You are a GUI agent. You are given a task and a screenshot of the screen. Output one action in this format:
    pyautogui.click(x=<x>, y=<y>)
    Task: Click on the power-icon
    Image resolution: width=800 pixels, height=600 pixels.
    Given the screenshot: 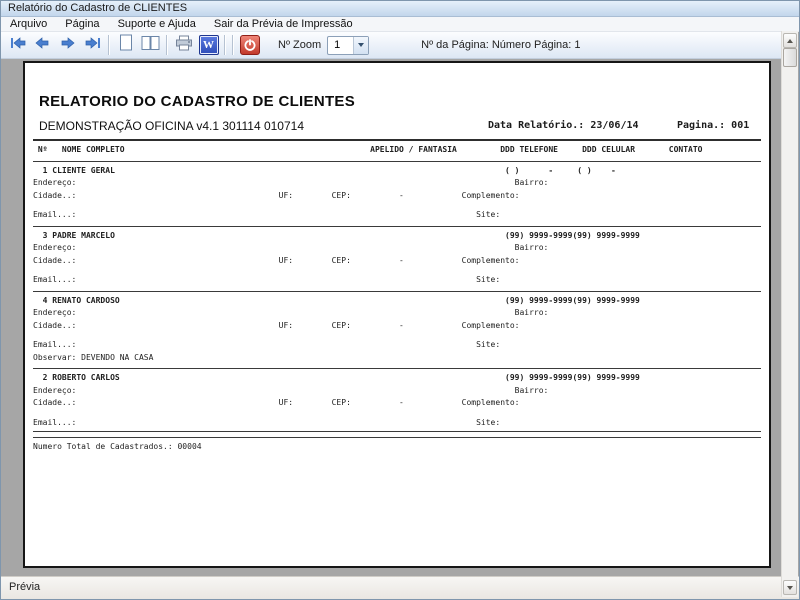 What is the action you would take?
    pyautogui.click(x=249, y=45)
    